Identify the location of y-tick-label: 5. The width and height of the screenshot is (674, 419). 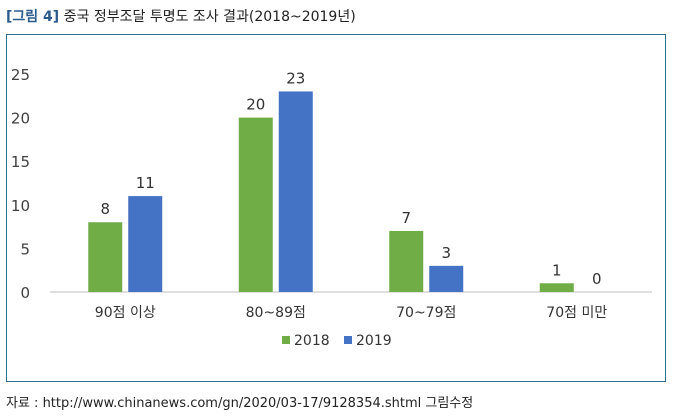
(25, 249).